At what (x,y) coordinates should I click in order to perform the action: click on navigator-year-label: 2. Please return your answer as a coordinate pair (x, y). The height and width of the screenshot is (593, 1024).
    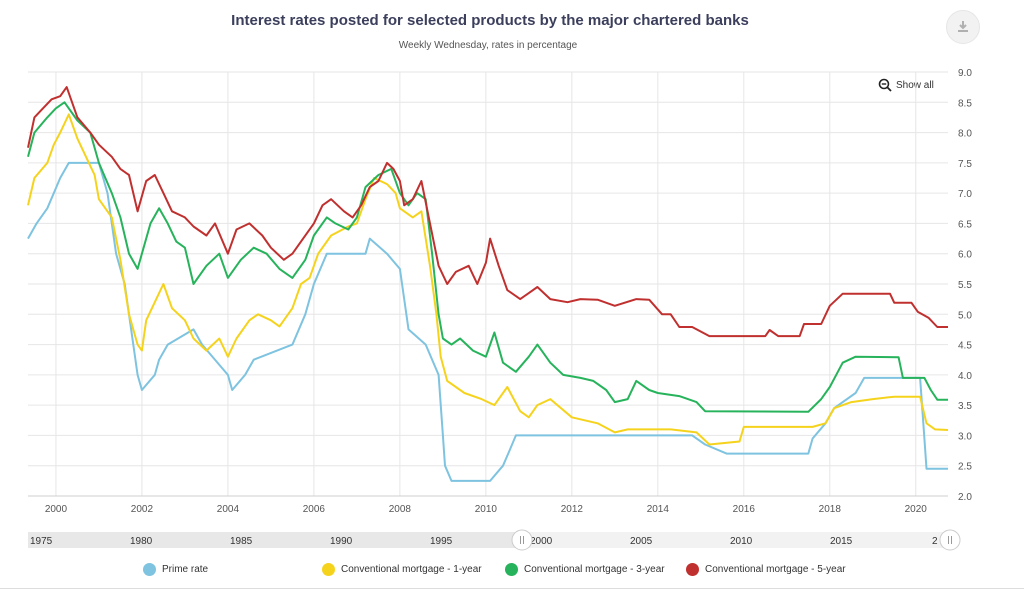
    Looking at the image, I should click on (935, 541).